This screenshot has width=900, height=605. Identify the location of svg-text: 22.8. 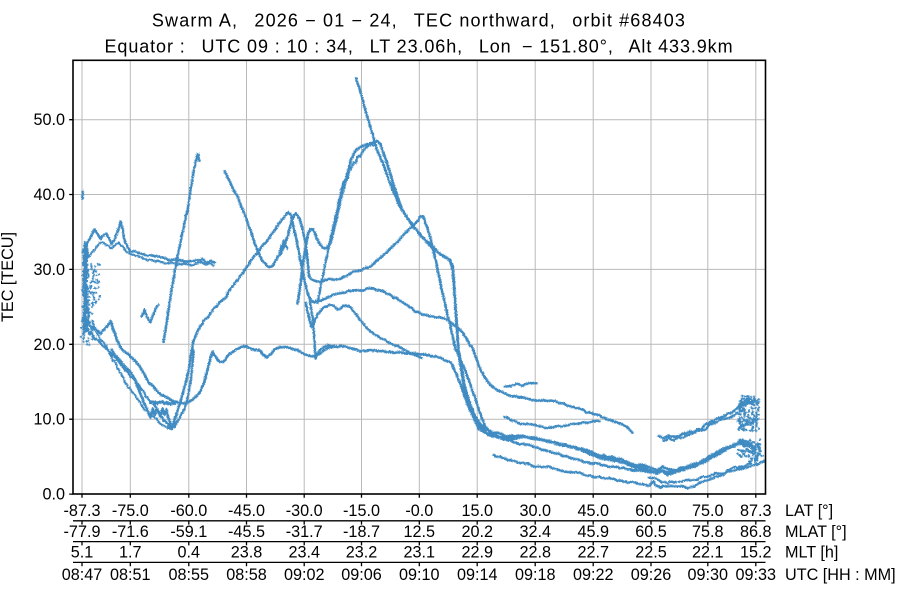
(535, 552).